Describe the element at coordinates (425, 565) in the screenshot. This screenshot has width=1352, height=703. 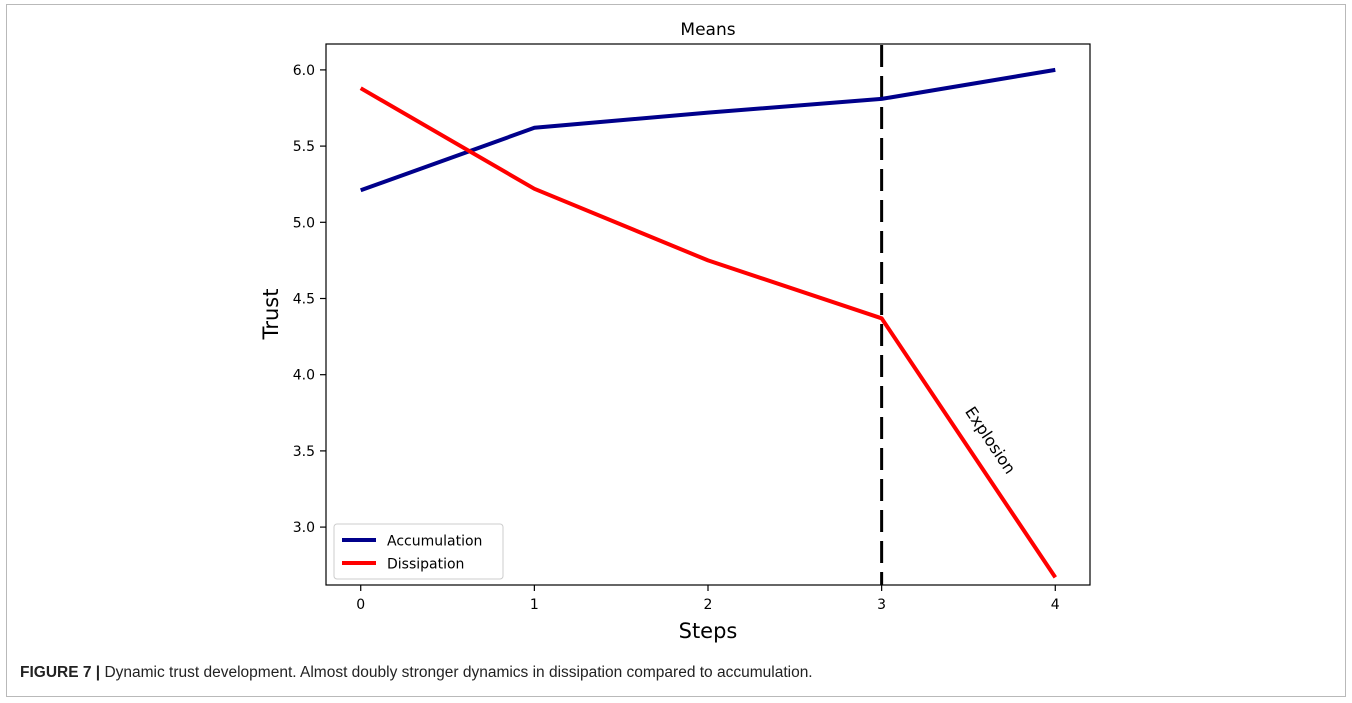
I see `legend-label-dissipation: Dissipation` at that location.